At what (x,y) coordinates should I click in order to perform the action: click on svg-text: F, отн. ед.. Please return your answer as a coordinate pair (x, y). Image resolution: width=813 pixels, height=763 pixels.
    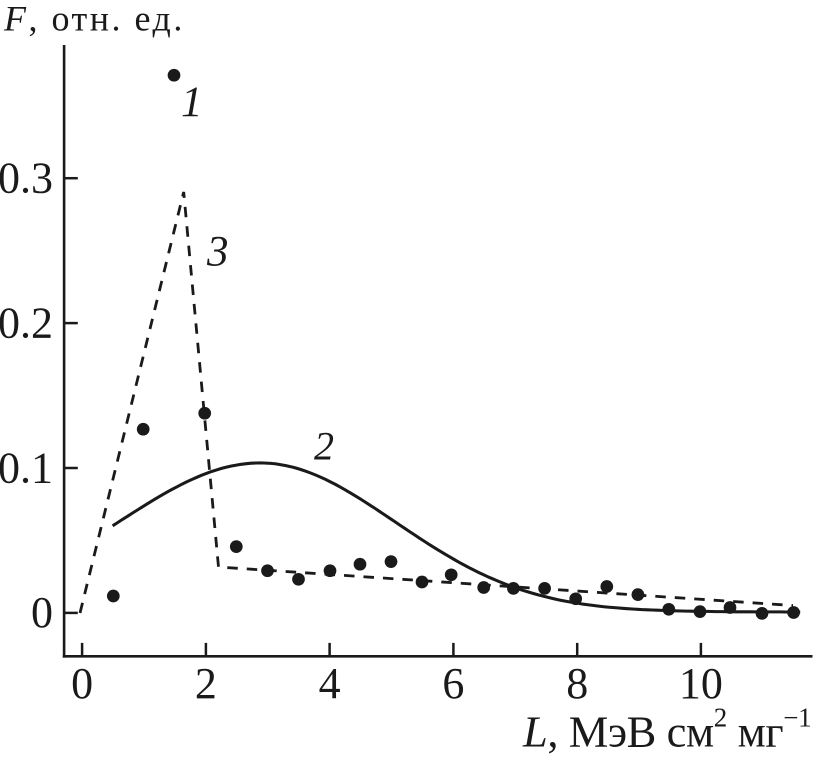
    Looking at the image, I should click on (94, 19).